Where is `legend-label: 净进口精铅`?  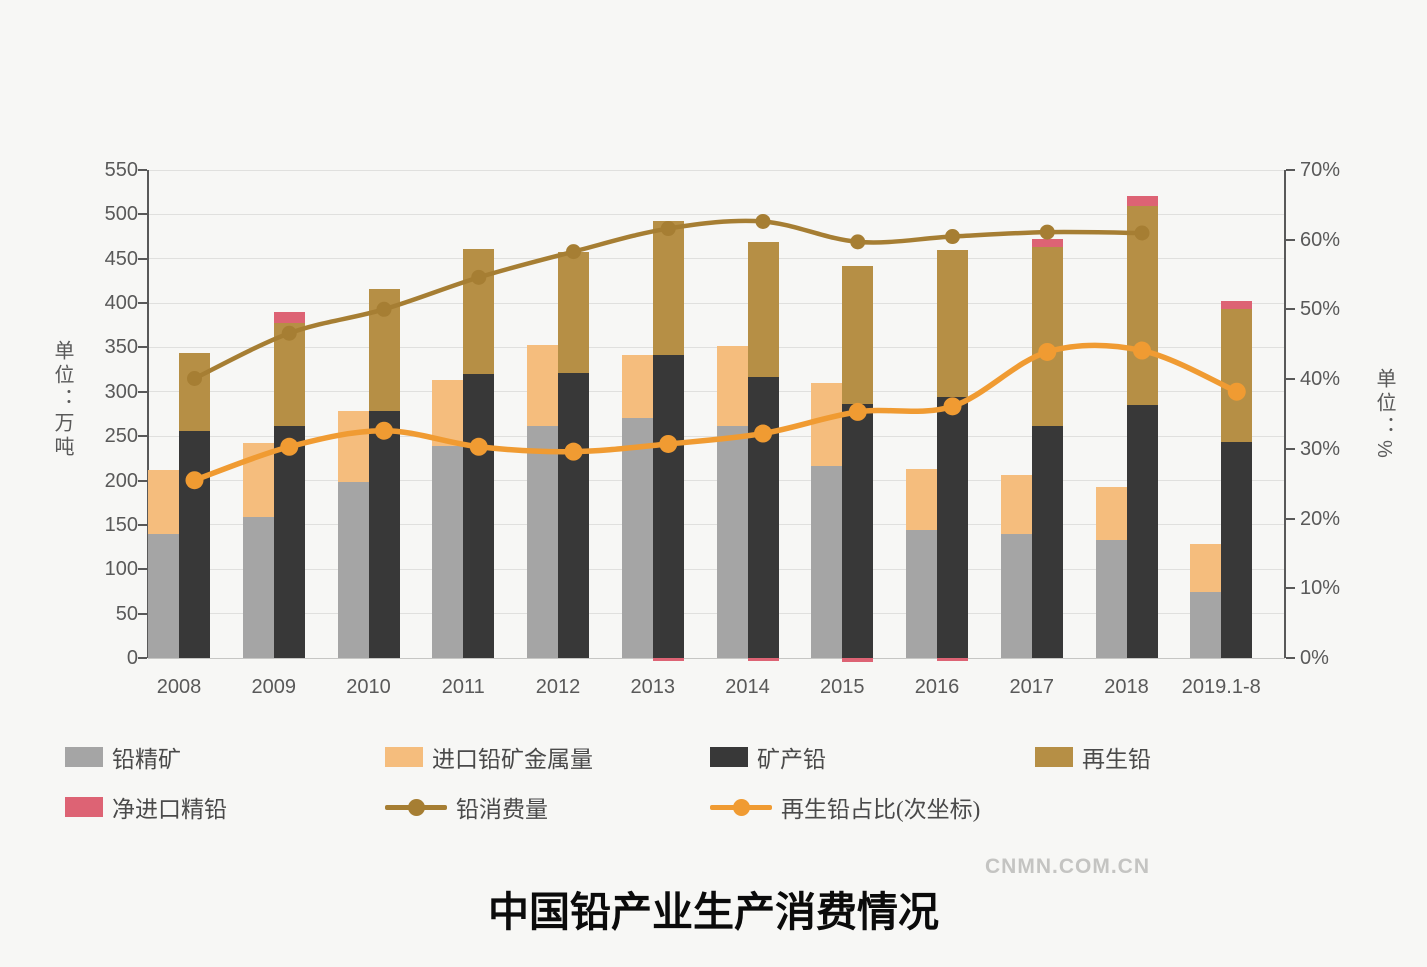
legend-label: 净进口精铅 is located at coordinates (169, 809).